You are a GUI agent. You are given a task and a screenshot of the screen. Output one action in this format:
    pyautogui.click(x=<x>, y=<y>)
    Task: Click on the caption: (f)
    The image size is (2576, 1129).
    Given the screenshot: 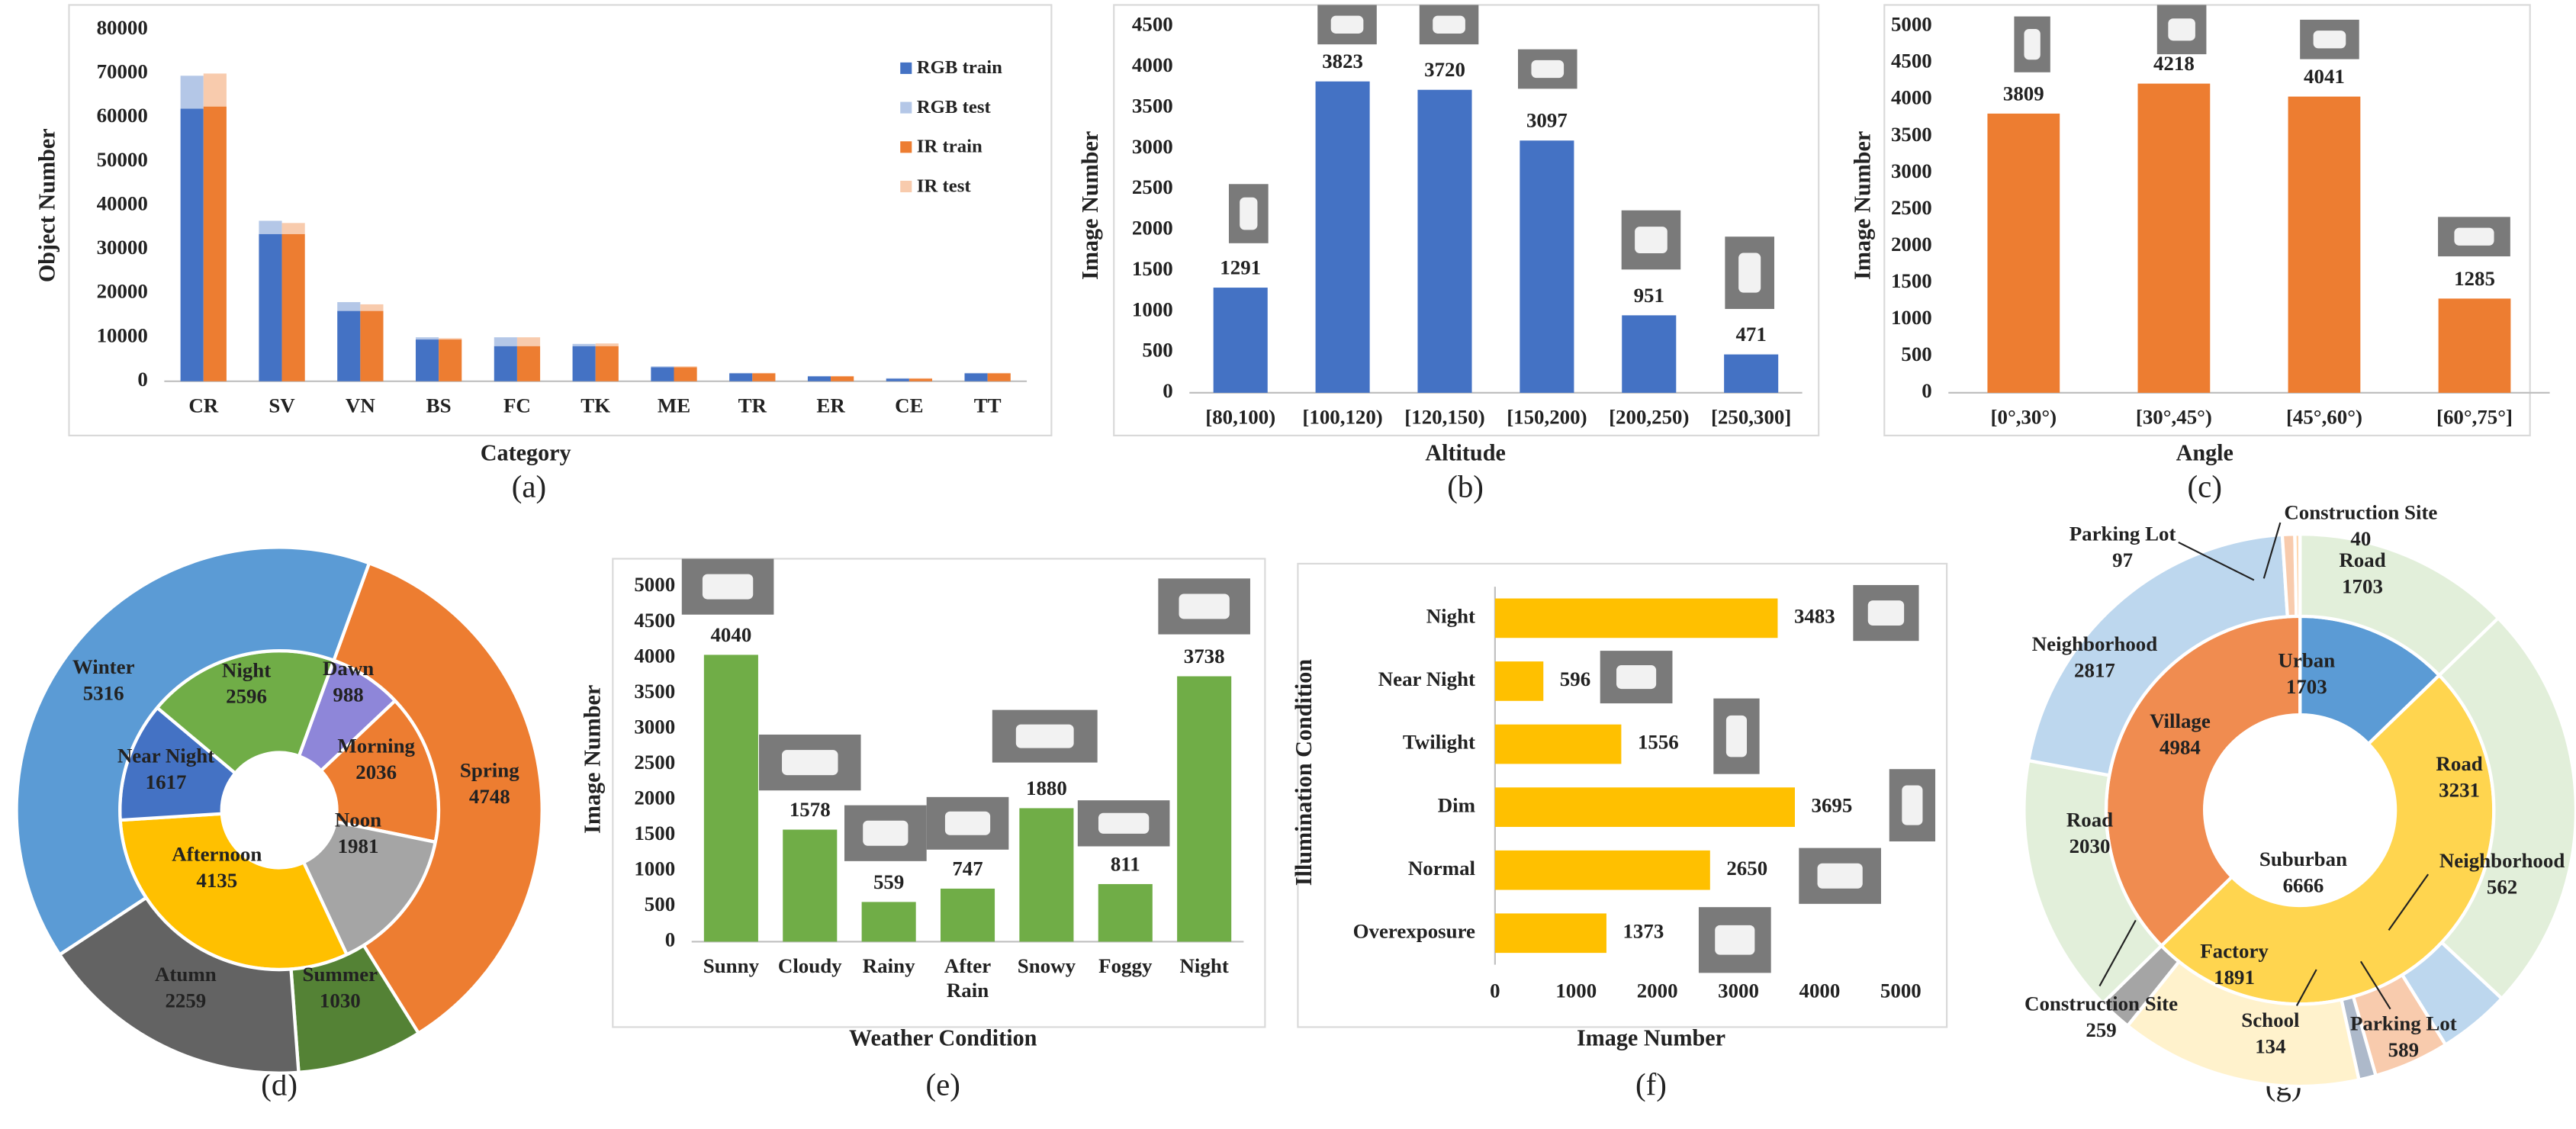 What is the action you would take?
    pyautogui.click(x=1651, y=1085)
    